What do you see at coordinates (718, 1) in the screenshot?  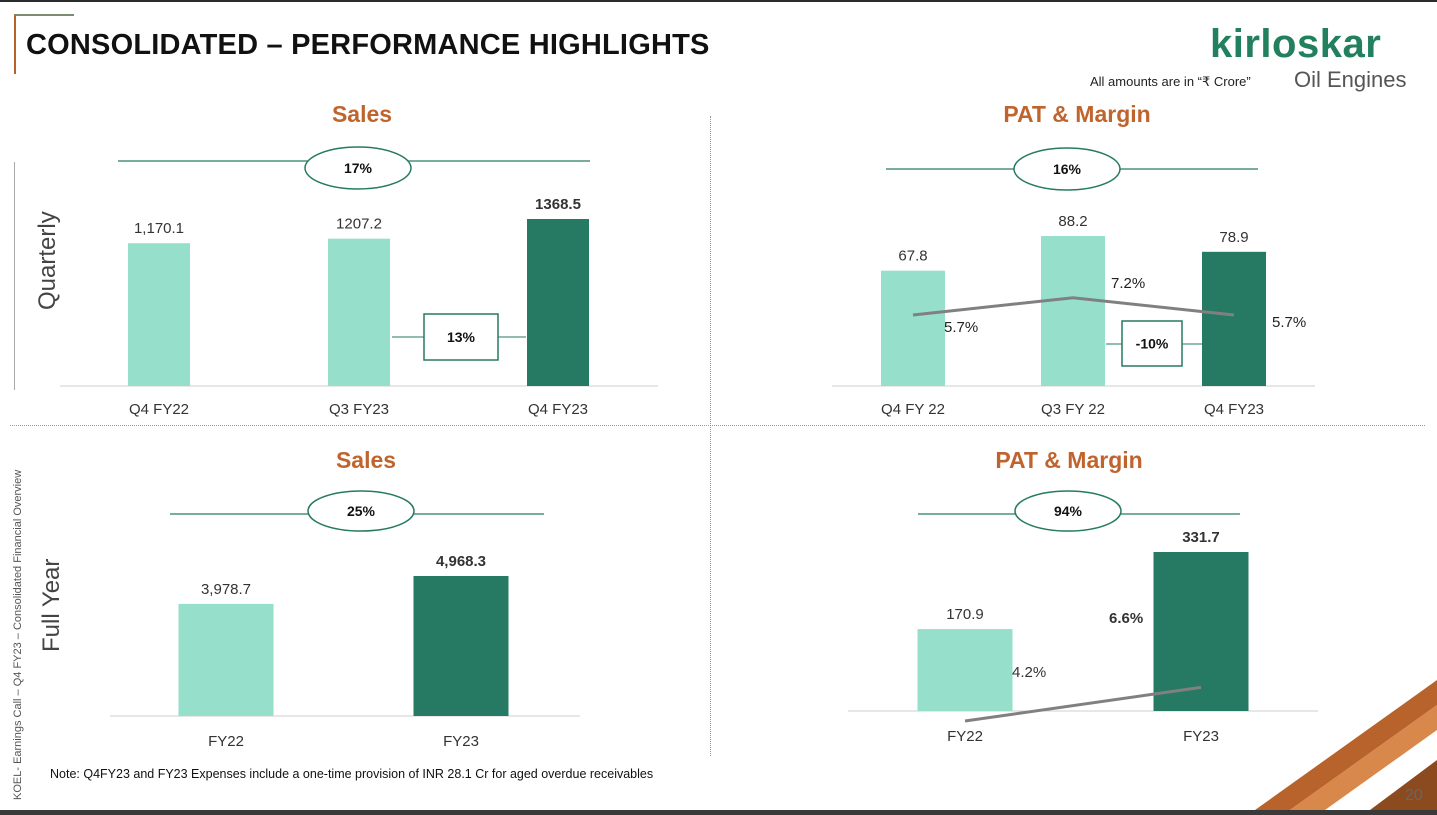 I see `top-rule` at bounding box center [718, 1].